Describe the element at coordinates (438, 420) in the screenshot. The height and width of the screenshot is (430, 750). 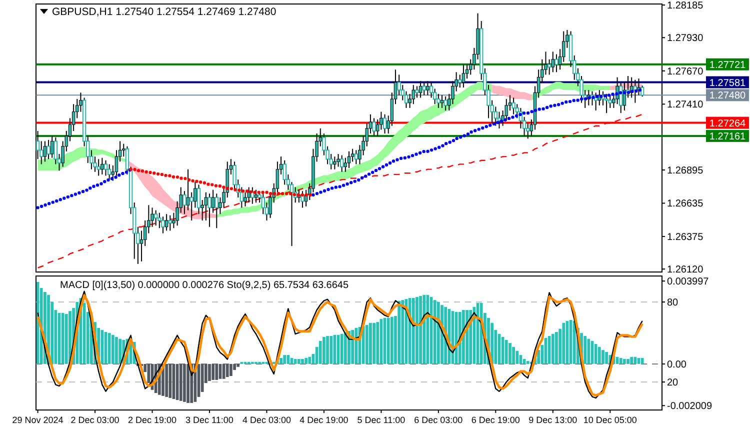
I see `x-tick-label: 6 Dec 03:00` at that location.